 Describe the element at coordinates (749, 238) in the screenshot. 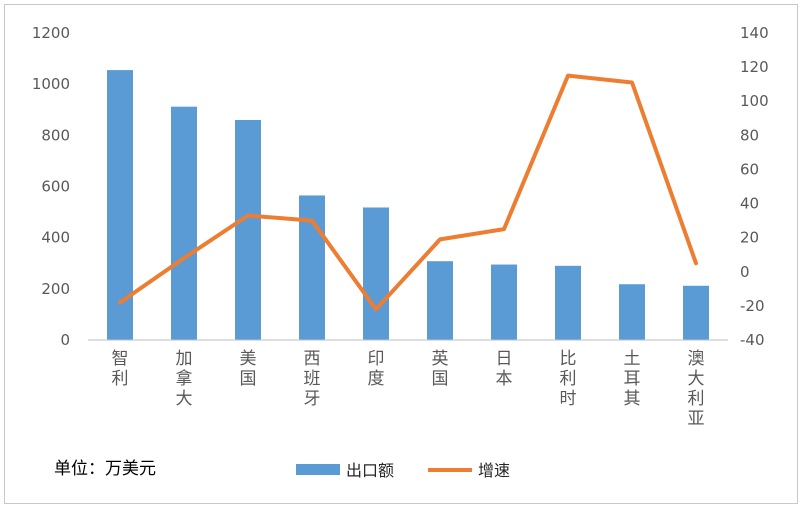

I see `right-tick-3: 20` at that location.